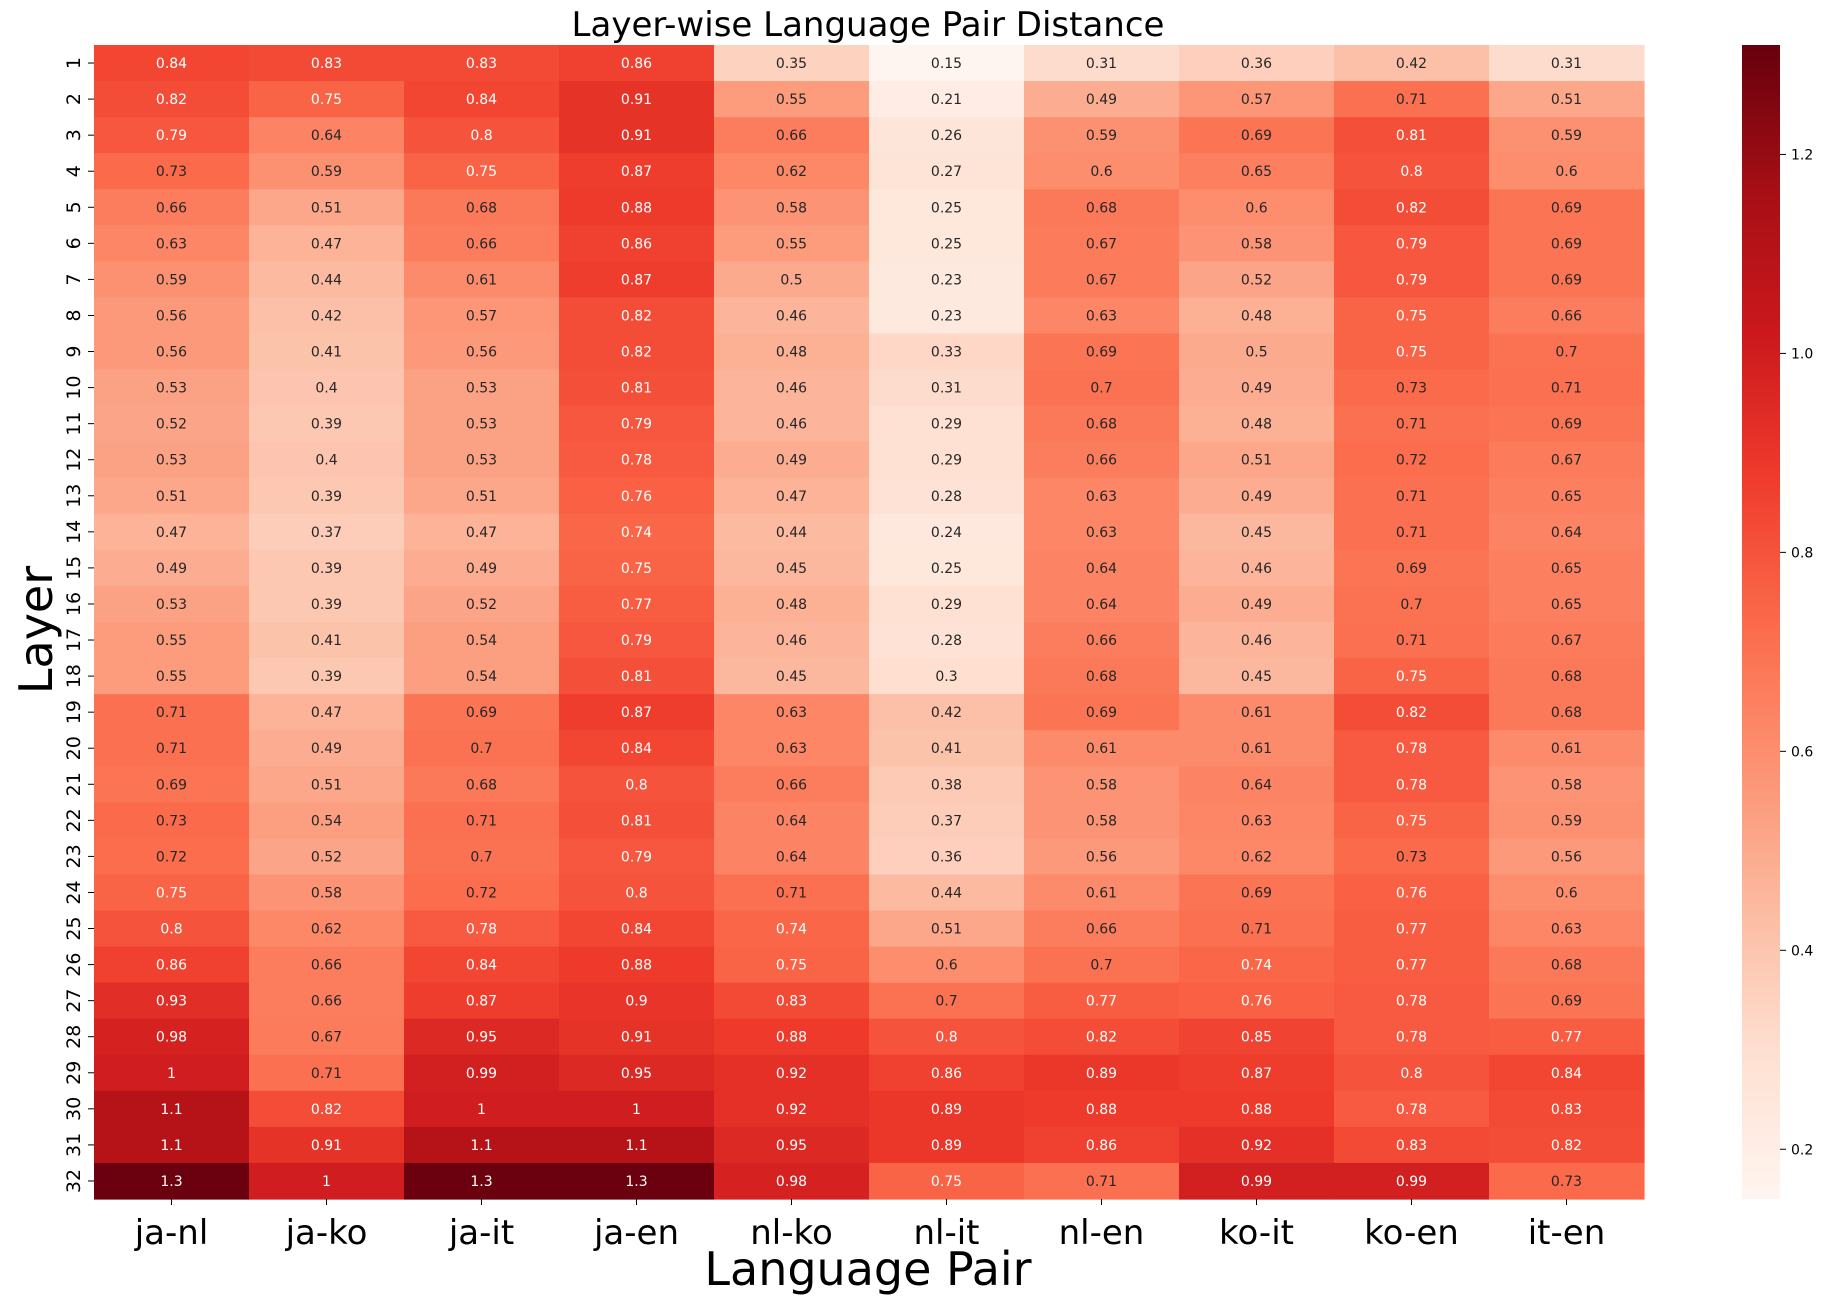 The width and height of the screenshot is (1839, 1307). What do you see at coordinates (1796, 652) in the screenshot?
I see `colorbar-ticks: 0.2 0.4 0.6 0.8 1.0 1.2` at bounding box center [1796, 652].